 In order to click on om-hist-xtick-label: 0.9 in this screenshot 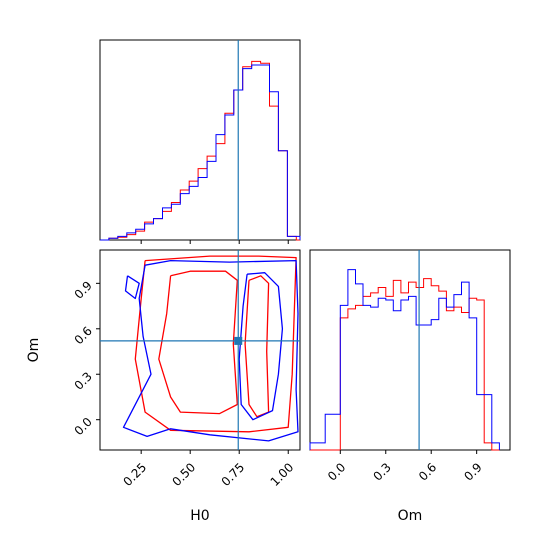, I will do `click(472, 471)`.